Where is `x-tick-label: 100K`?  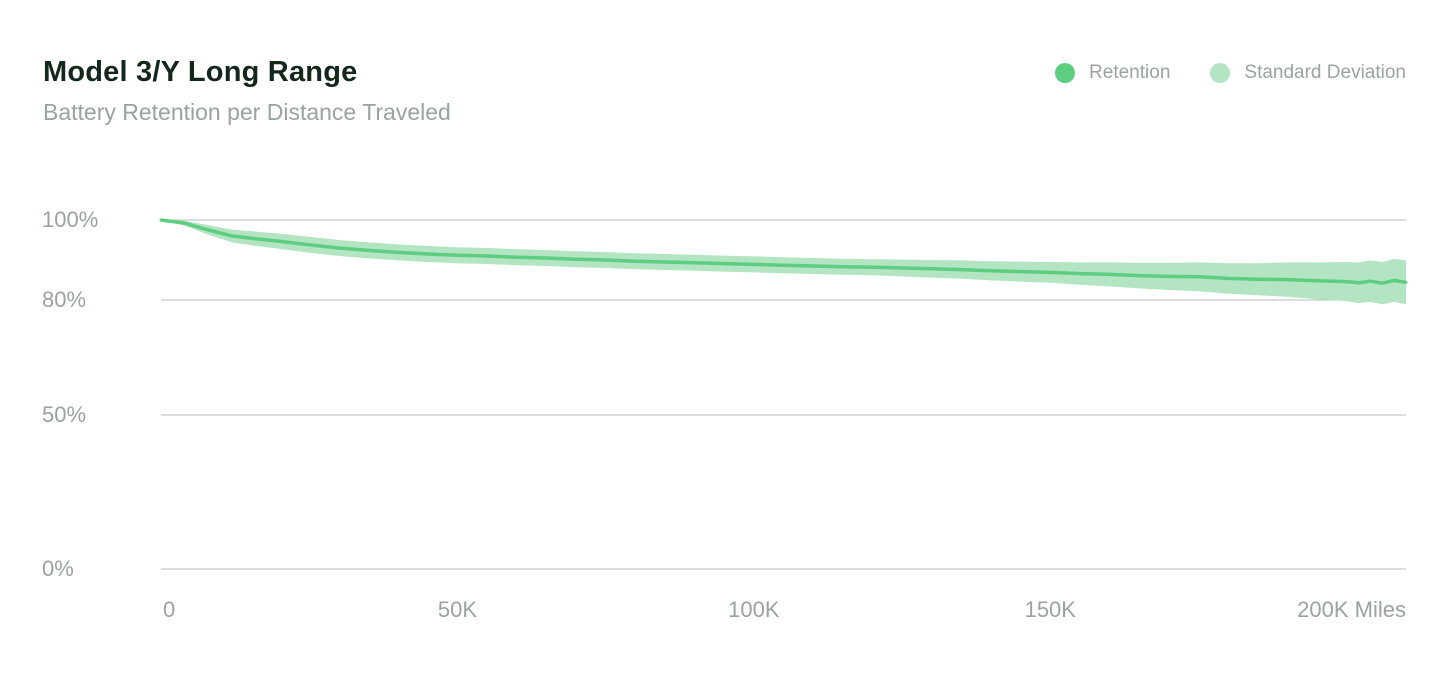 x-tick-label: 100K is located at coordinates (754, 609).